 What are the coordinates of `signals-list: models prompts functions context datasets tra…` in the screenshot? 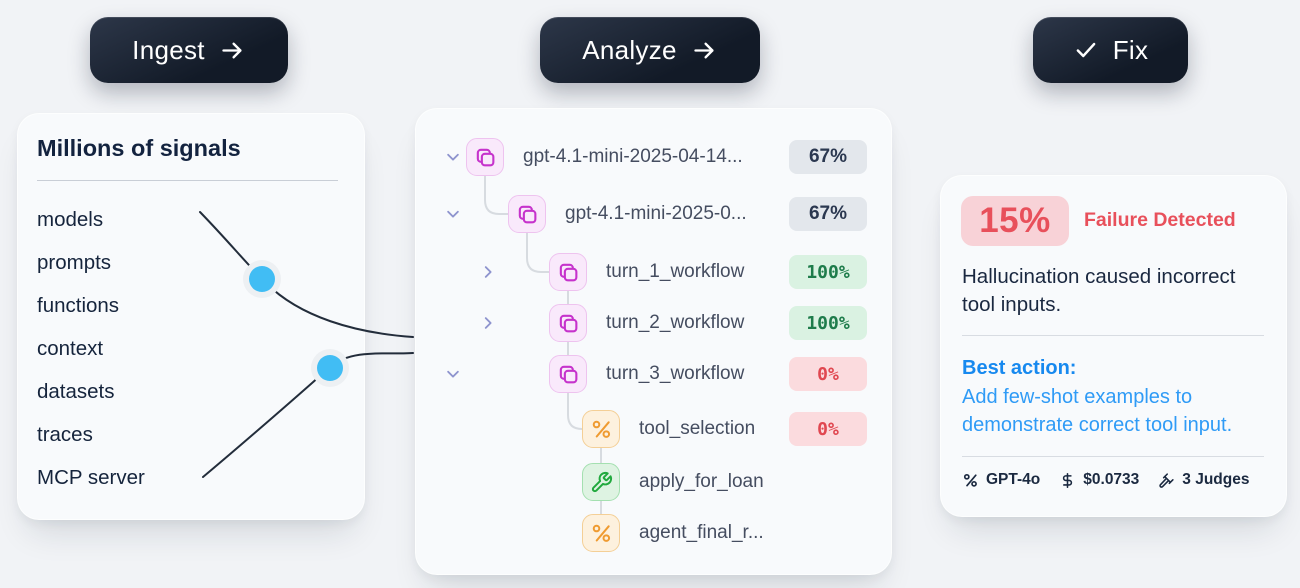 It's located at (91, 348).